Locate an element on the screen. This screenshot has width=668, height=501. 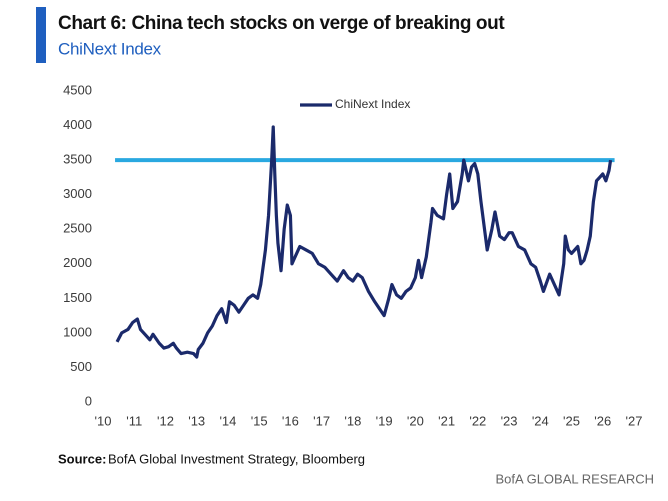
chart-subtitle: ChiNext Index is located at coordinates (110, 48).